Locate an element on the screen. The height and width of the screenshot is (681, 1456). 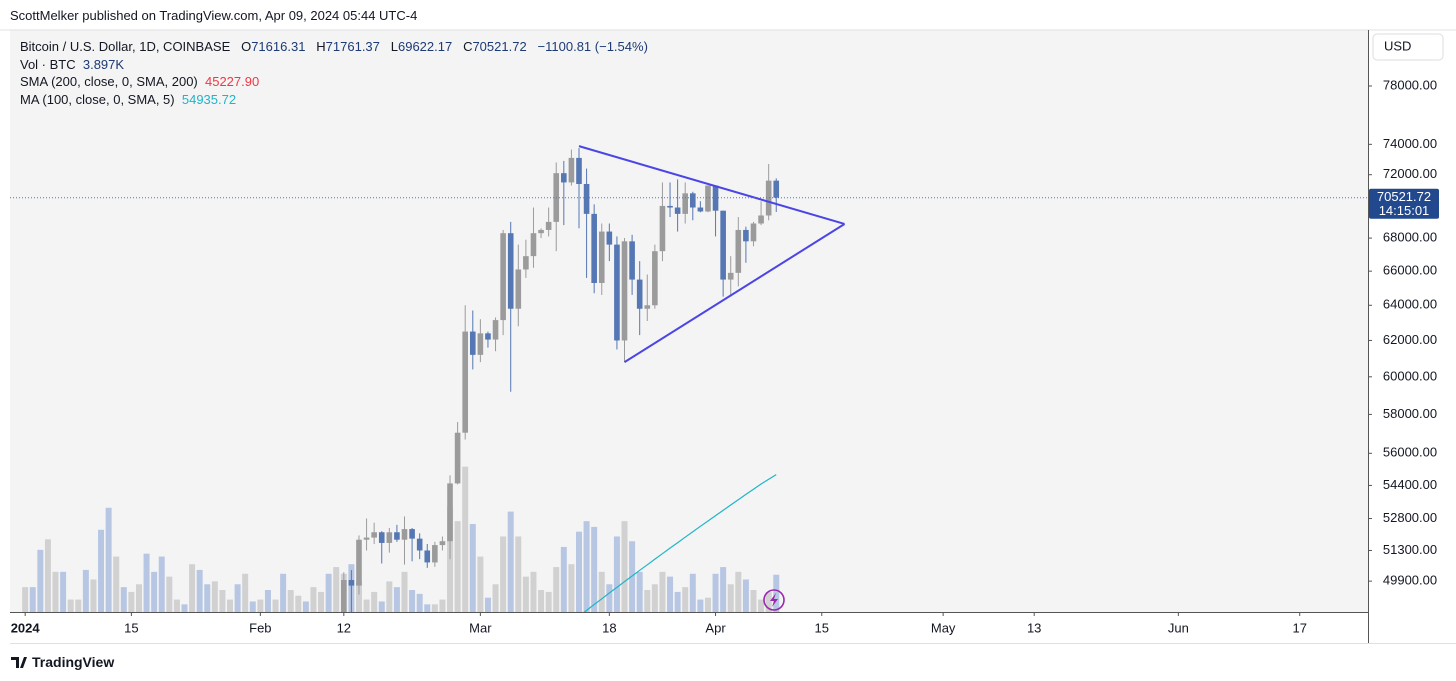
c-label: C is located at coordinates (468, 46).